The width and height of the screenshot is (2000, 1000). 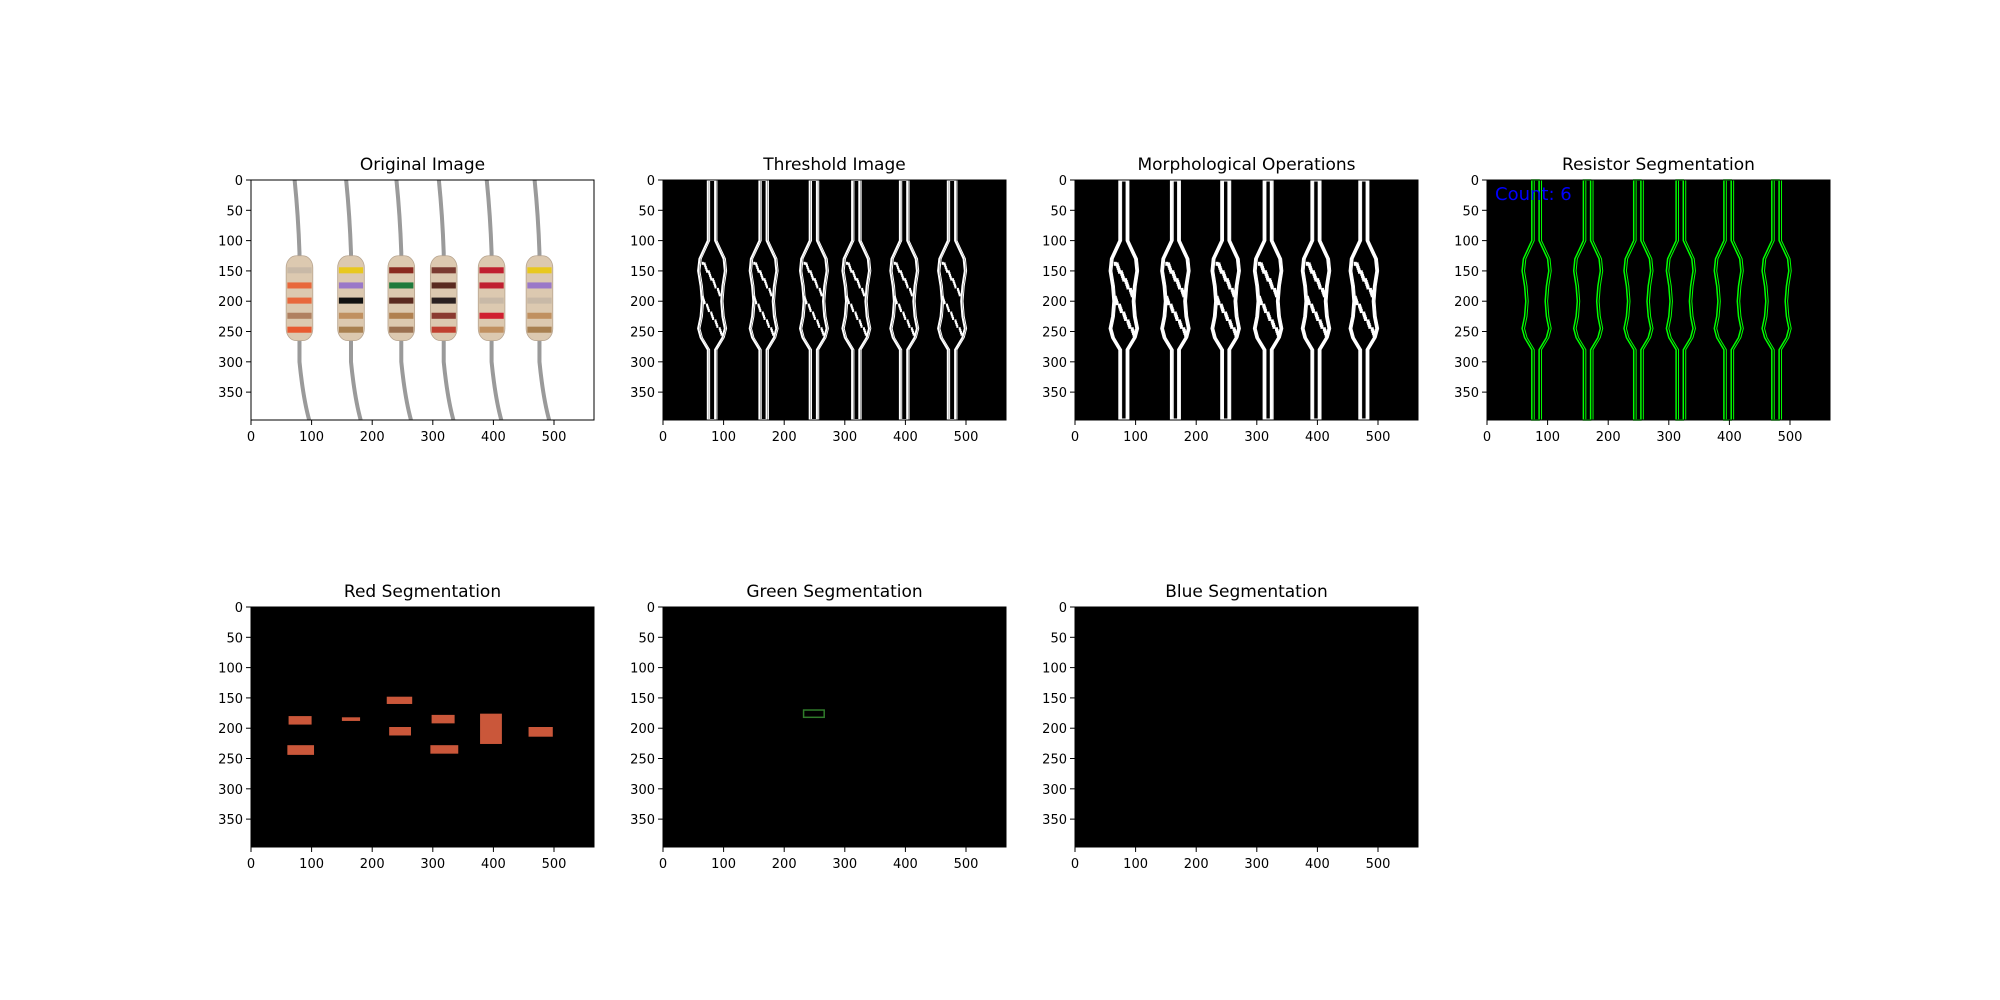 What do you see at coordinates (905, 437) in the screenshot?
I see `x-tick-label: 400` at bounding box center [905, 437].